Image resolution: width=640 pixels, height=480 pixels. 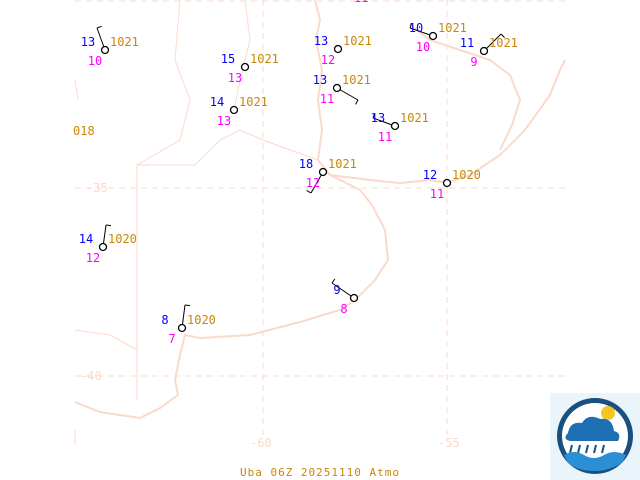 I want to click on station-temperature: 18, so click(x=306, y=164).